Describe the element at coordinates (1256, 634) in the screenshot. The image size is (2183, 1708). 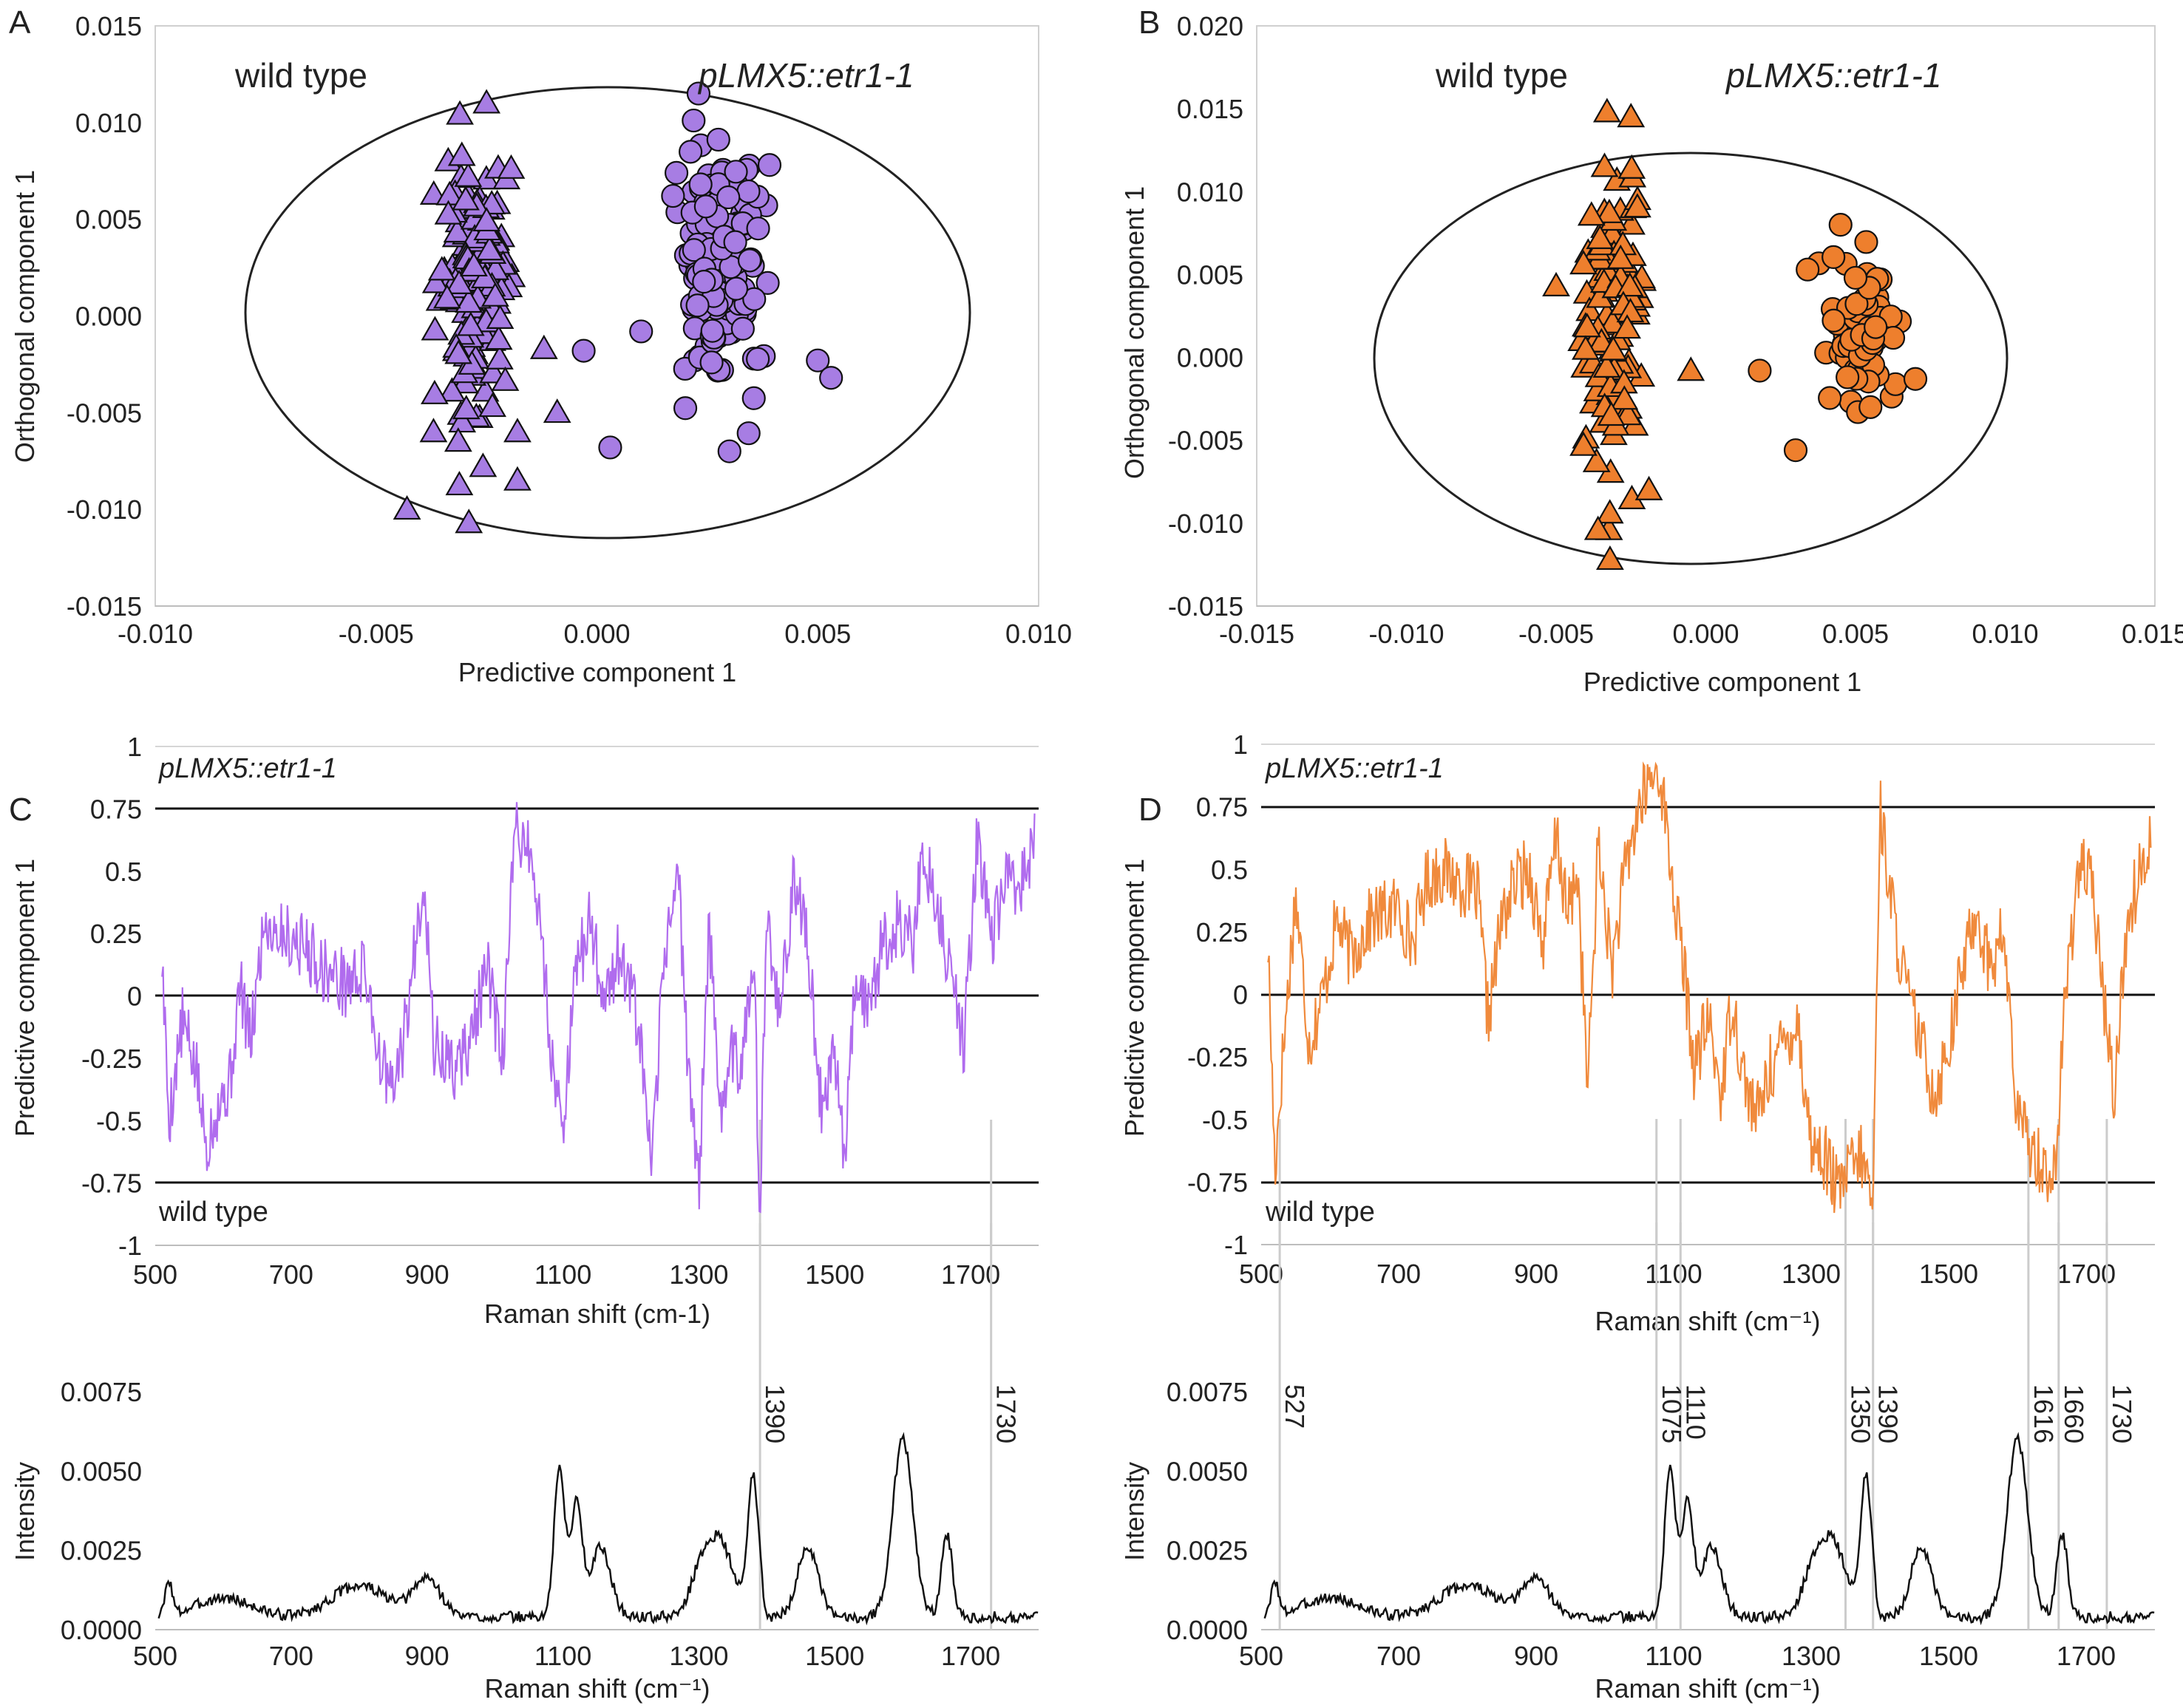
I see `x-tick-label: -0.015` at that location.